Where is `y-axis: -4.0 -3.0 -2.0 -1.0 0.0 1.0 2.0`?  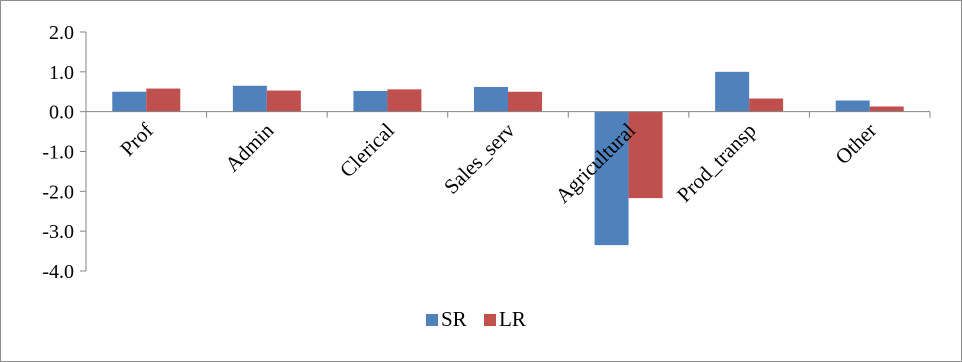
y-axis: -4.0 -3.0 -2.0 -1.0 0.0 1.0 2.0 is located at coordinates (64, 152).